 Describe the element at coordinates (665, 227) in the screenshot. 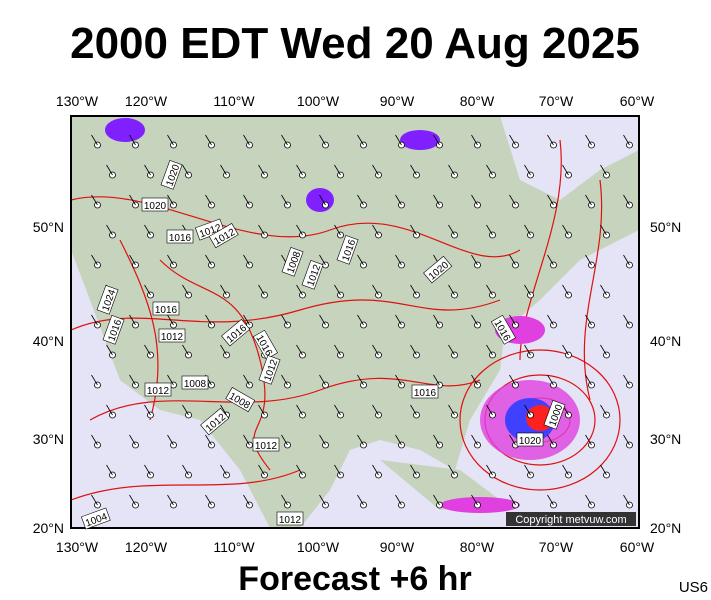

I see `latitude-label: 50°N` at that location.